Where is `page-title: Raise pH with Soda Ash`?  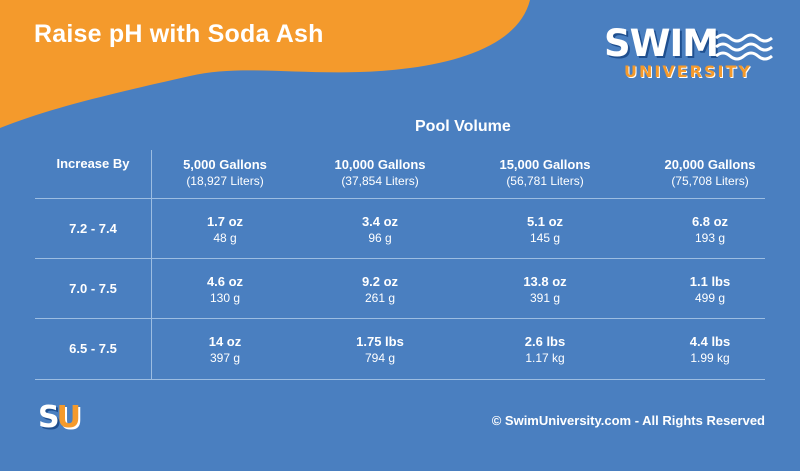
page-title: Raise pH with Soda Ash is located at coordinates (179, 34).